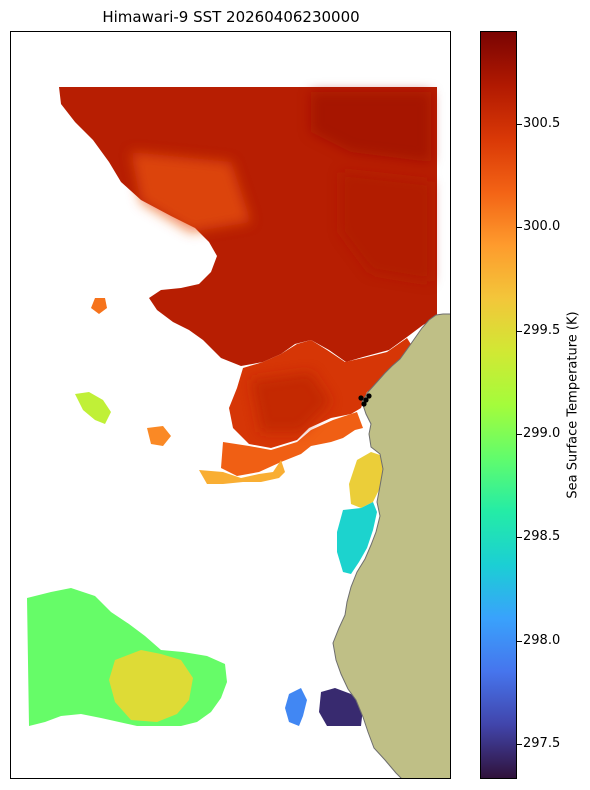  I want to click on colorbar-tick-label: 298.0, so click(542, 640).